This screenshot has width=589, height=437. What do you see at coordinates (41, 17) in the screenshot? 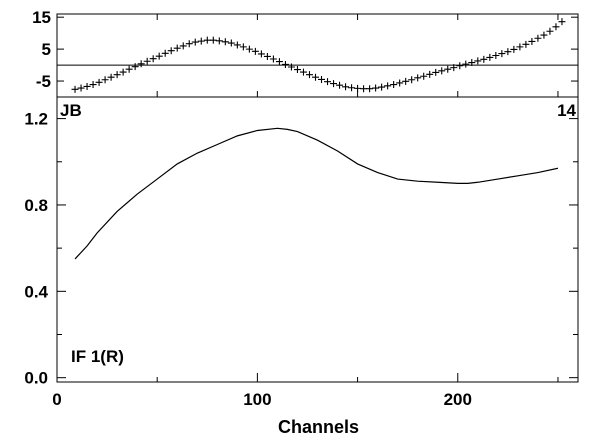
I see `phase-ytick-label: 15` at bounding box center [41, 17].